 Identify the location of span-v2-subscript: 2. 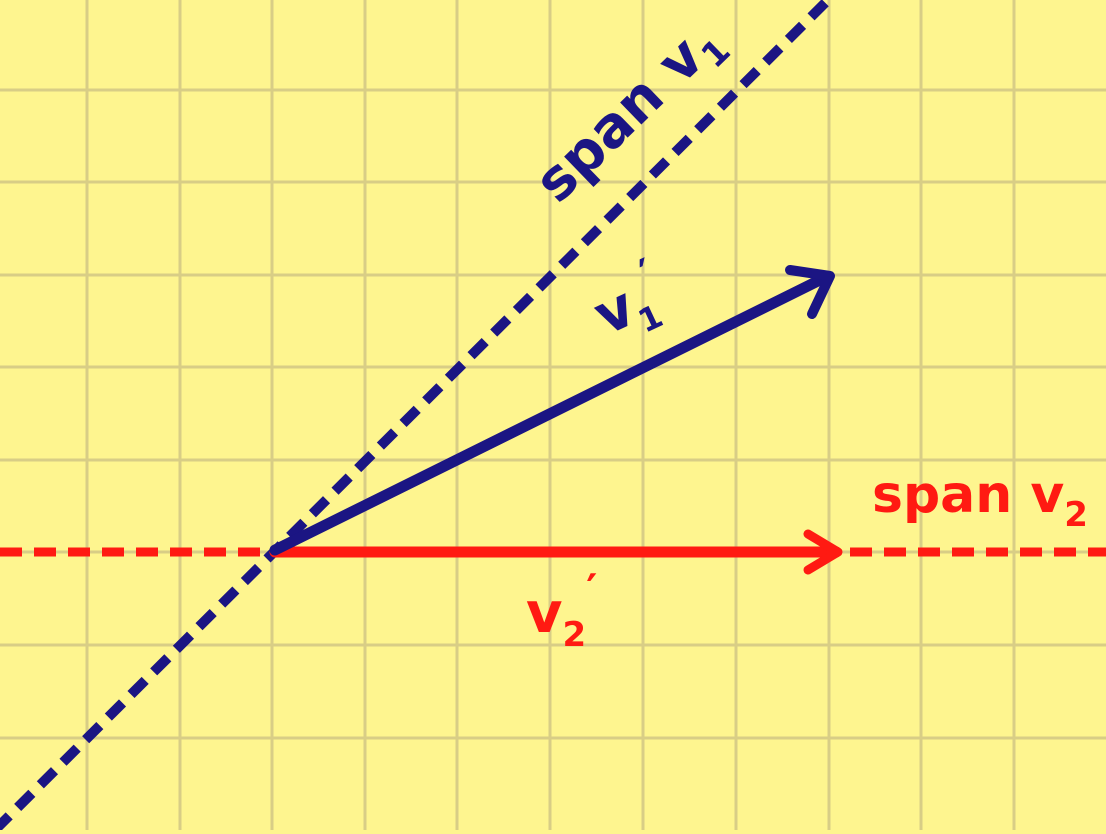
(1076, 515).